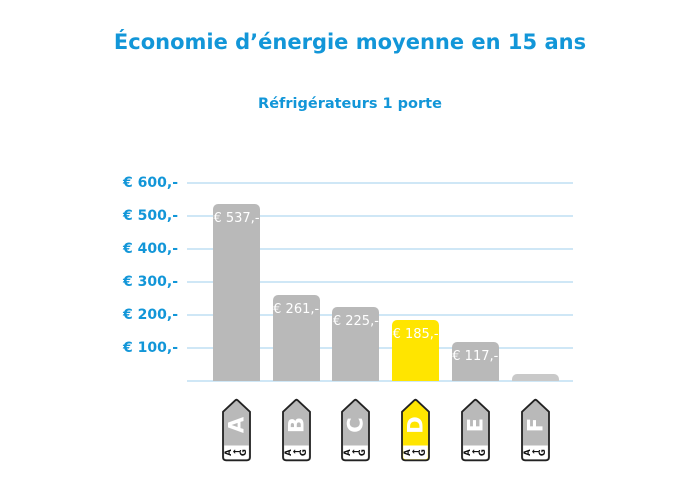 The height and width of the screenshot is (485, 700). I want to click on energy-tag-icon: AA←G, so click(236, 430).